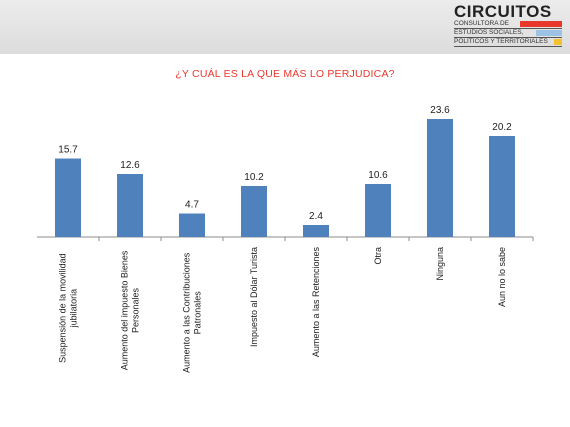  Describe the element at coordinates (440, 110) in the screenshot. I see `value-label-7: 23.6` at that location.